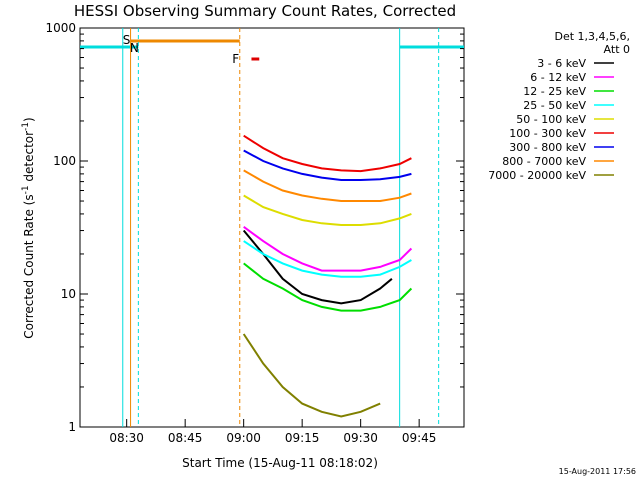  What do you see at coordinates (29, 119) in the screenshot?
I see `y-label-part3: )` at bounding box center [29, 119].